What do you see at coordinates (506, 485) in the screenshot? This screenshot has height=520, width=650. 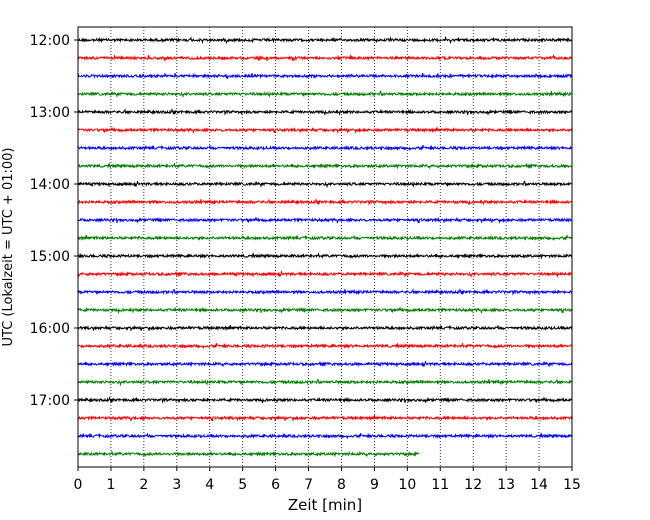 I see `x-tick-label: 13` at bounding box center [506, 485].